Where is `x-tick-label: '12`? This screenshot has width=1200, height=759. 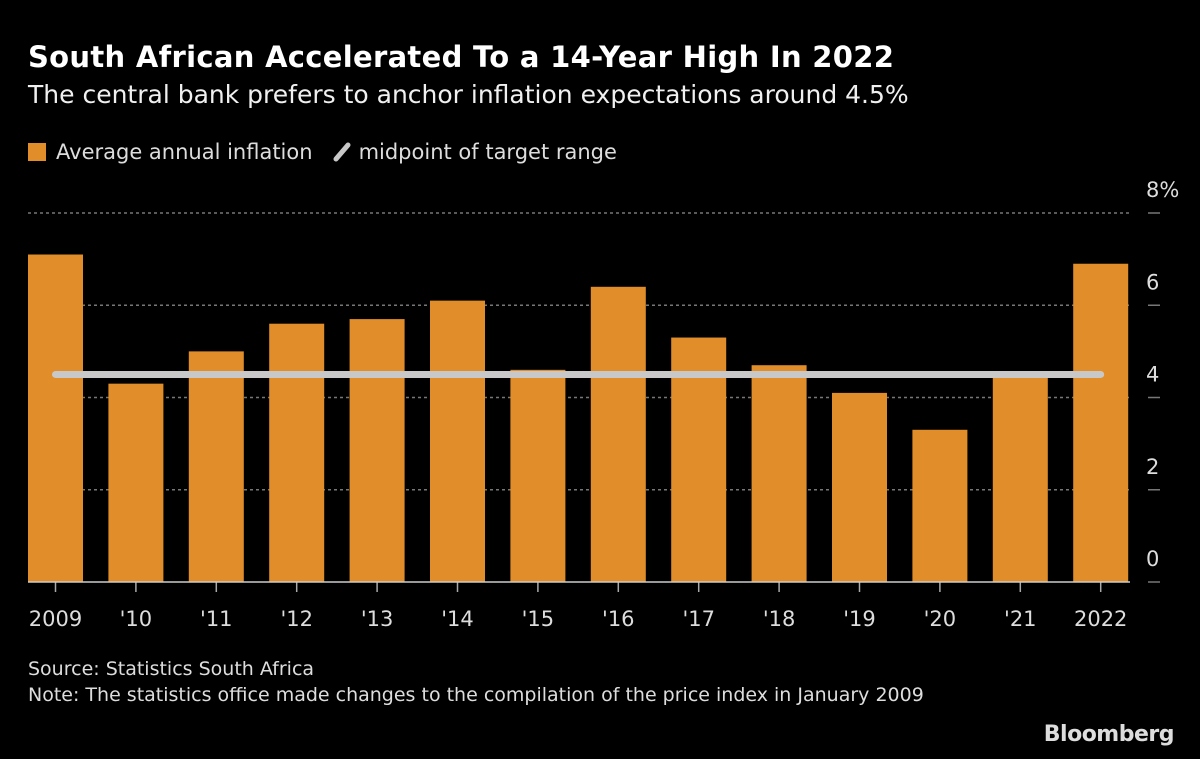
x-tick-label: '12 is located at coordinates (296, 619).